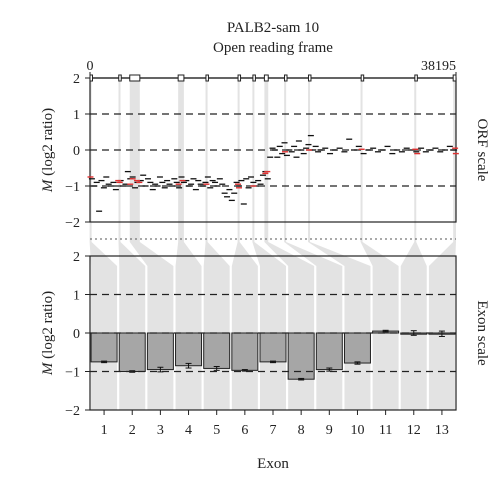 This screenshot has width=500, height=487. Describe the element at coordinates (273, 48) in the screenshot. I see `chart-subtitle: Open reading frame` at that location.